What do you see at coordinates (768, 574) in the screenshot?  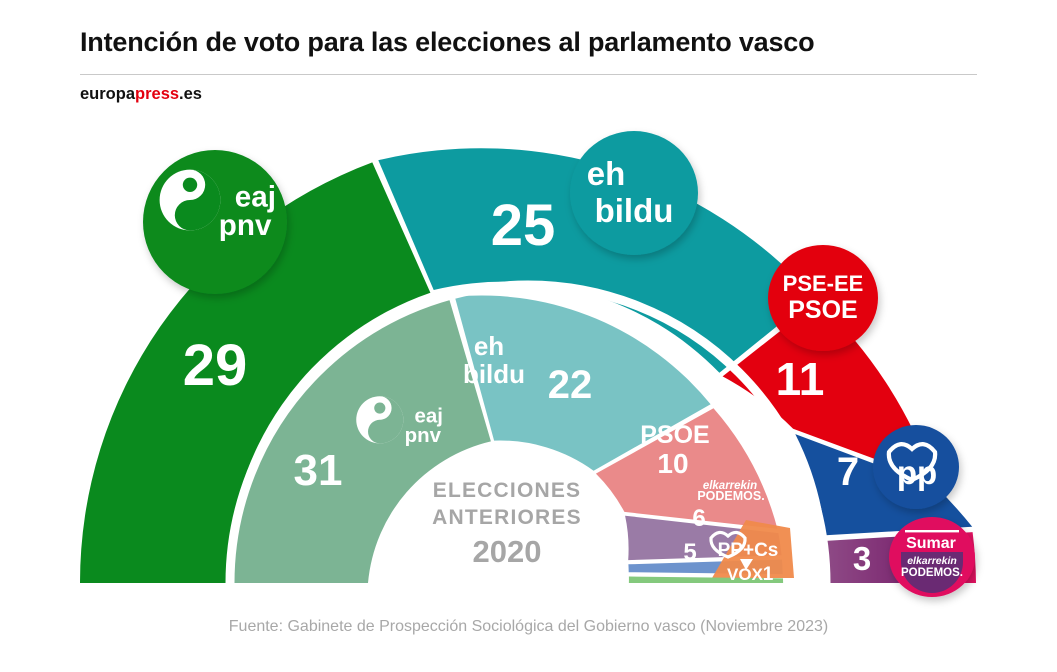 I see `inner-value-vox: 1` at bounding box center [768, 574].